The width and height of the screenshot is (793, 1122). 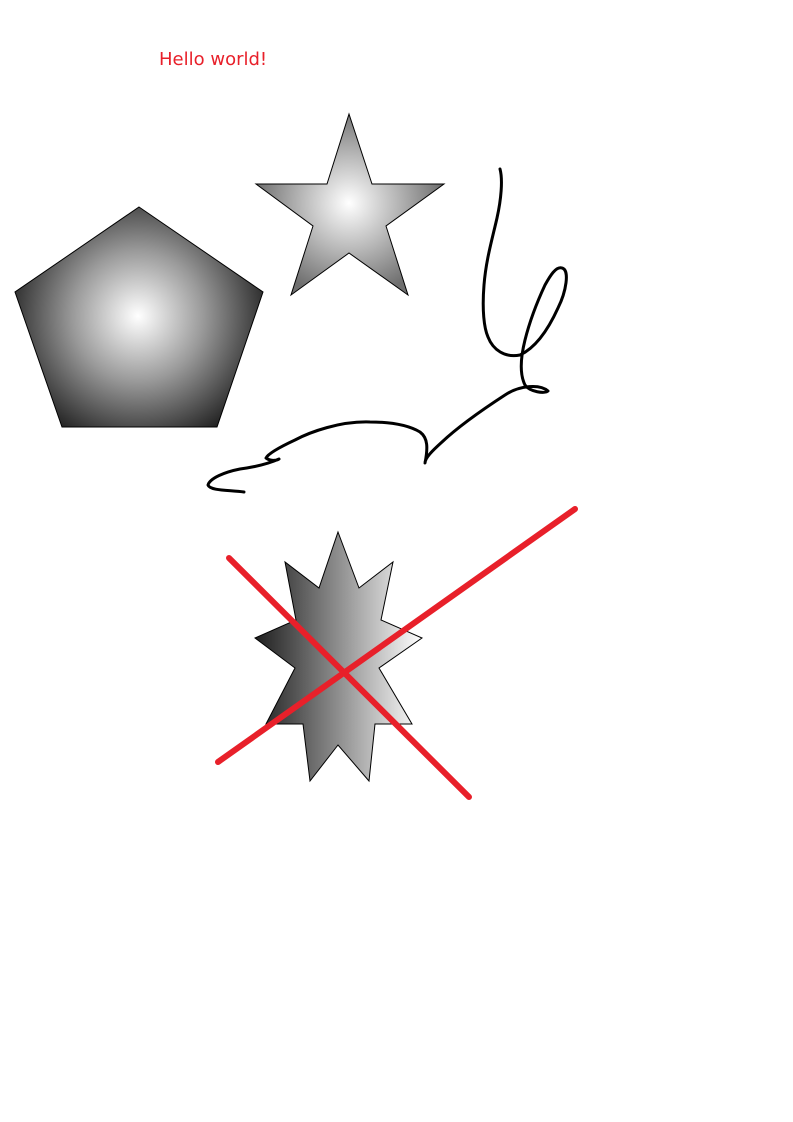 What do you see at coordinates (387, 330) in the screenshot?
I see `freehand-curve` at bounding box center [387, 330].